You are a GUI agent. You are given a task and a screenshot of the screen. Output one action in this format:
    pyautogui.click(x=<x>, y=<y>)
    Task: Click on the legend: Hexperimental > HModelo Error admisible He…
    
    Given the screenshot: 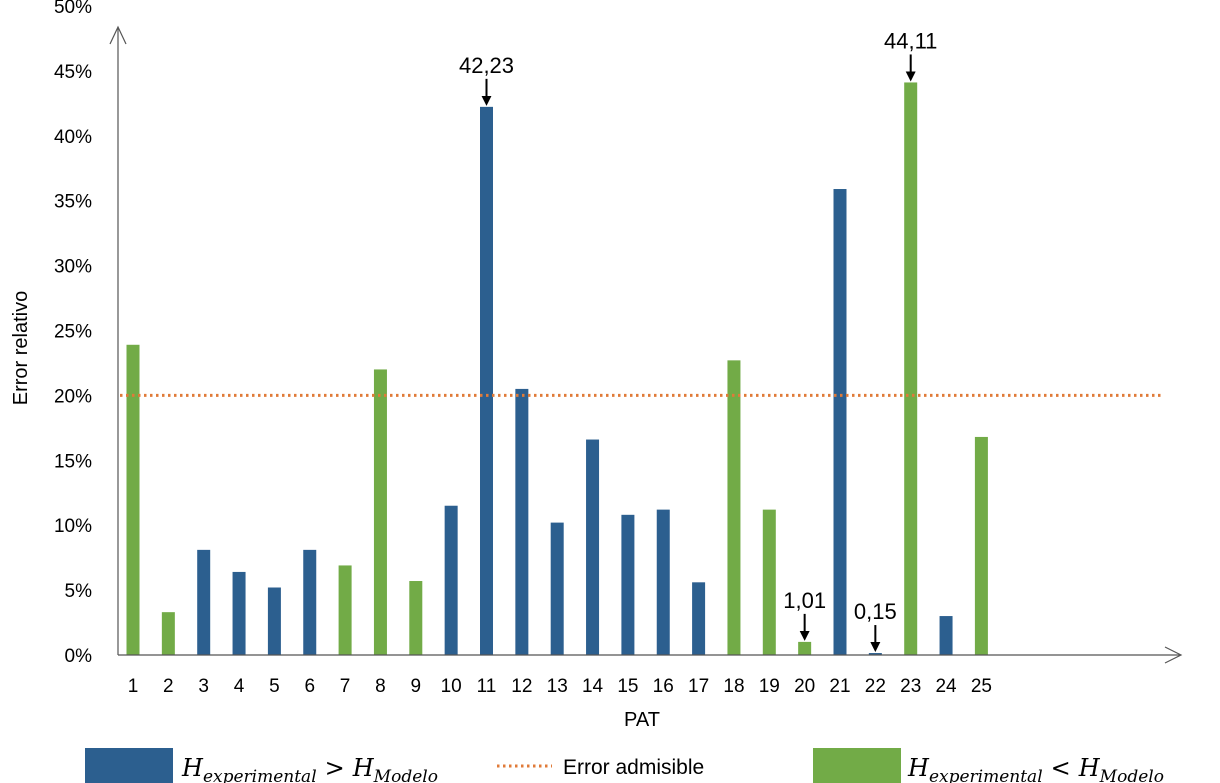 What is the action you would take?
    pyautogui.click(x=624, y=765)
    